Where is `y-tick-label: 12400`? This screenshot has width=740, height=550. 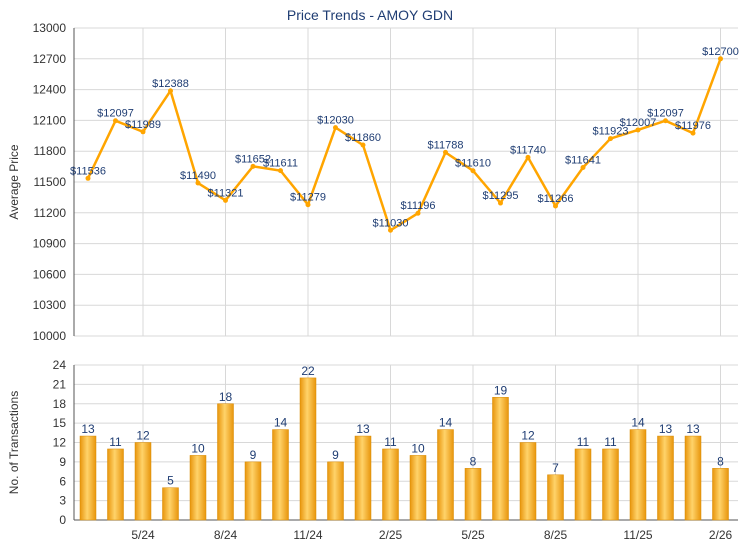
y-tick-label: 12400 is located at coordinates (50, 90).